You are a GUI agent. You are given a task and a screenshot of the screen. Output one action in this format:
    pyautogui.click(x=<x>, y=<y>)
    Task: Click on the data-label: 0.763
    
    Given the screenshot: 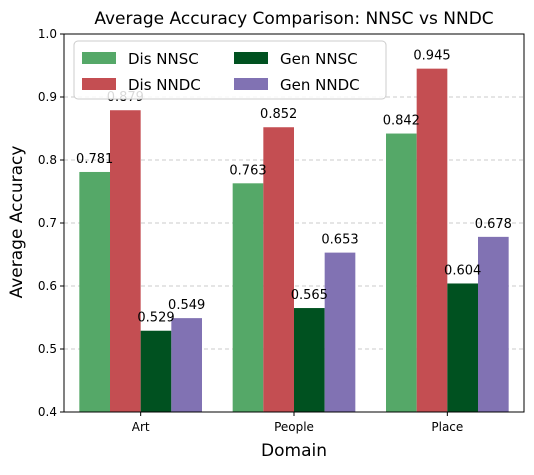 What is the action you would take?
    pyautogui.click(x=247, y=170)
    